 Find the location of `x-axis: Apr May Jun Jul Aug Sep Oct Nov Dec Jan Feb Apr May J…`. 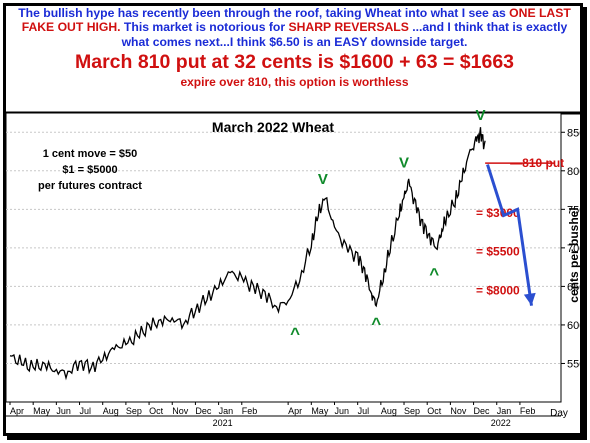

x-axis: Apr May Jun Jul Aug Sep Oct Nov Dec Jan Feb Apr May J… is located at coordinates (283, 415).